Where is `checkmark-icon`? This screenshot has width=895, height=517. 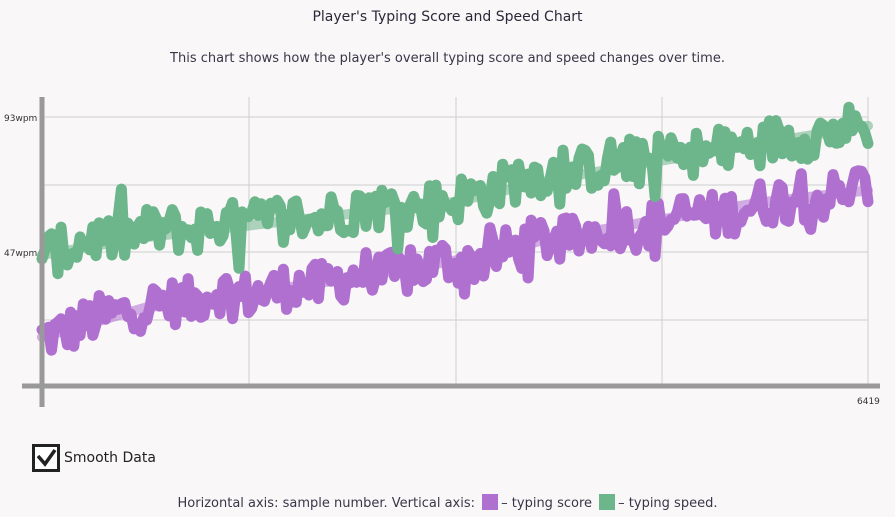
checkmark-icon is located at coordinates (46, 457).